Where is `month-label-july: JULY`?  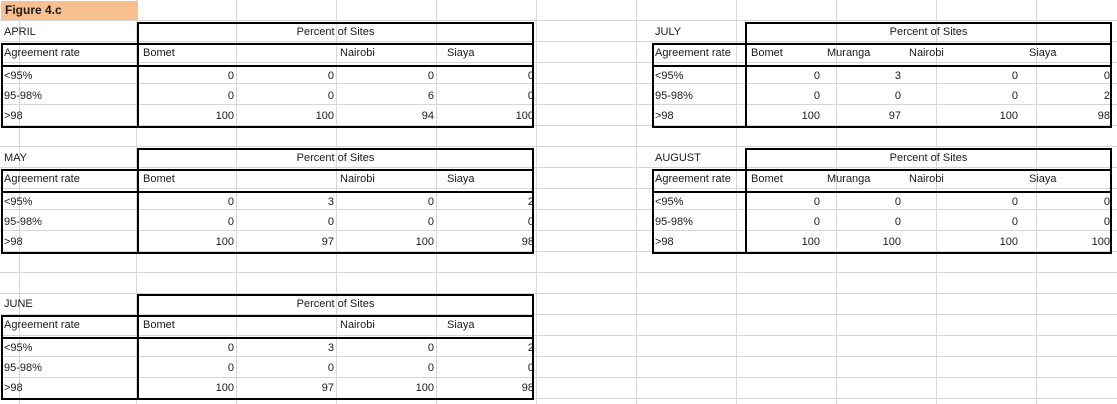
month-label-july: JULY is located at coordinates (668, 32).